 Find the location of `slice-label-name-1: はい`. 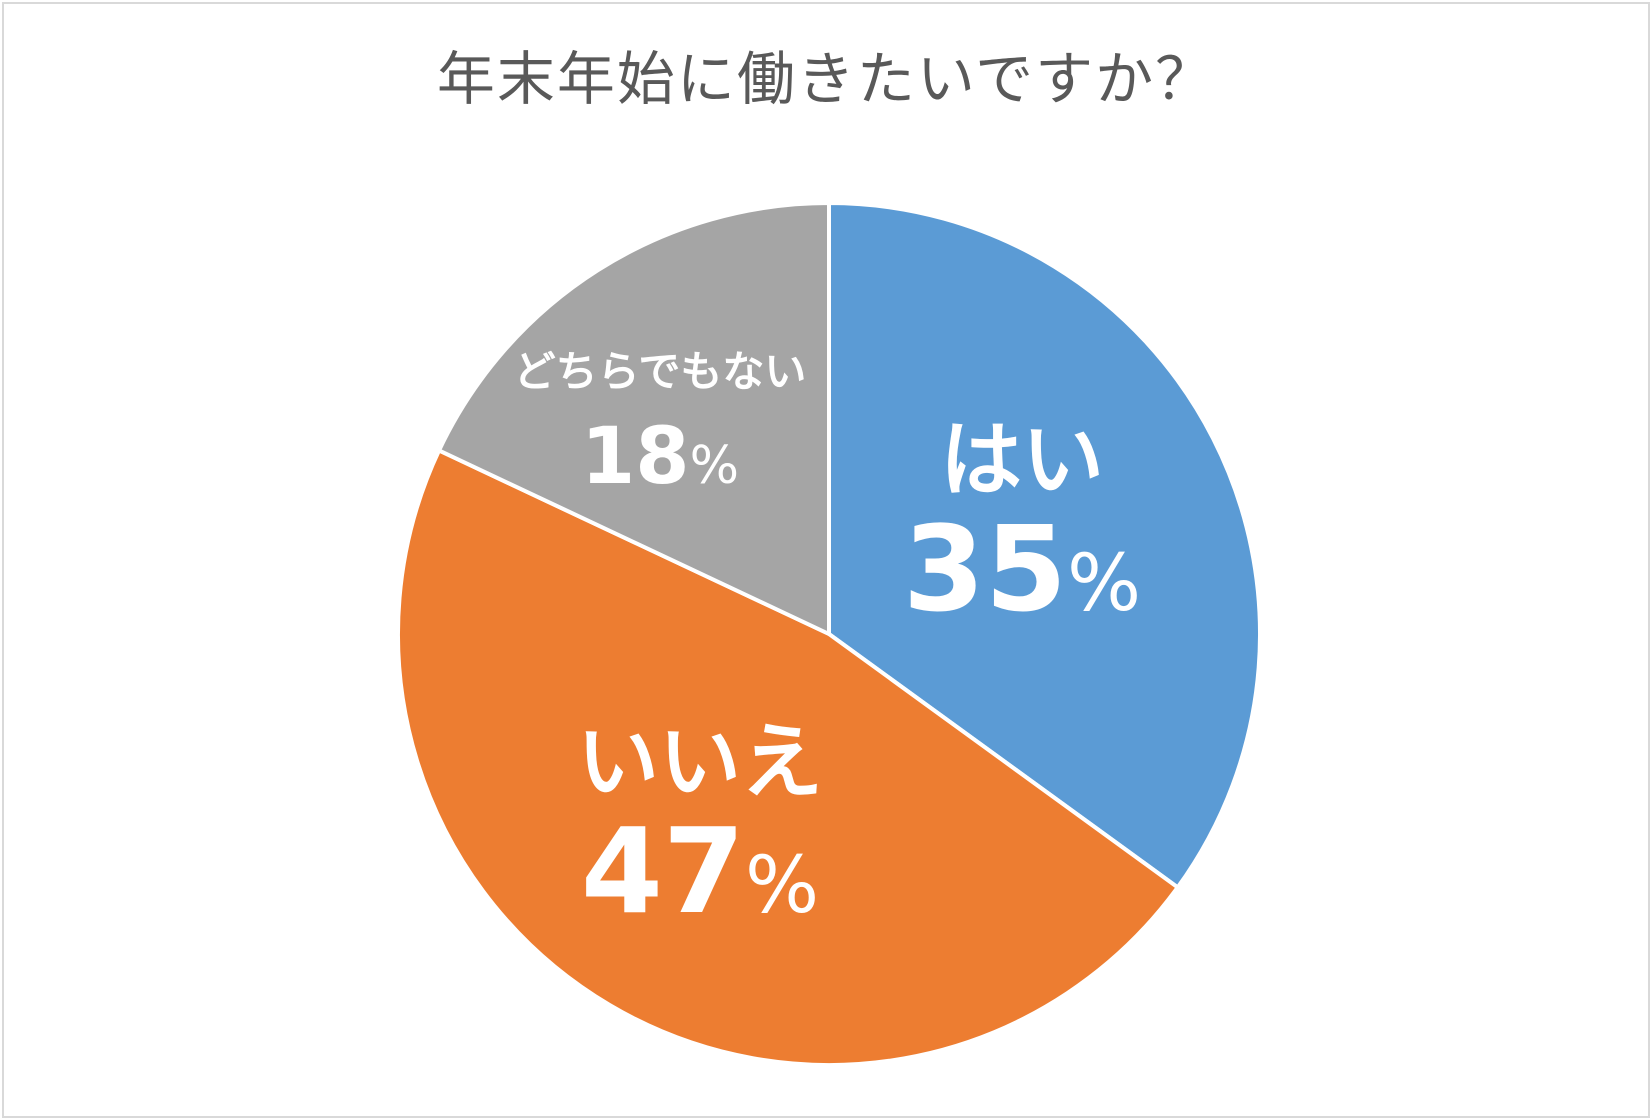

slice-label-name-1: はい is located at coordinates (1022, 460).